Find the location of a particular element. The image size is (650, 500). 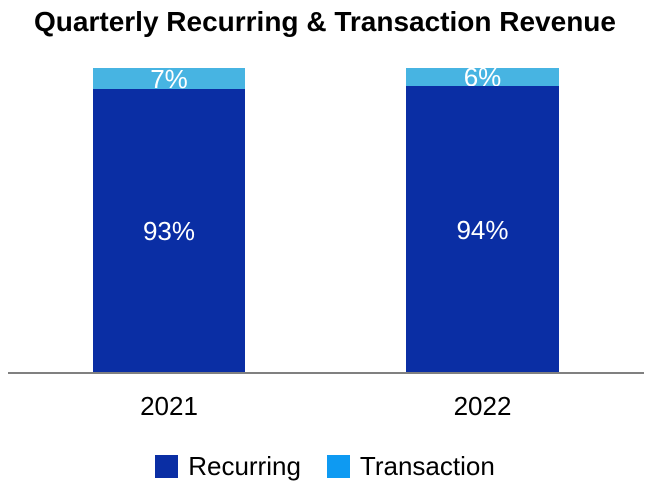

bar-2021-recurring-segment: 93% is located at coordinates (169, 231).